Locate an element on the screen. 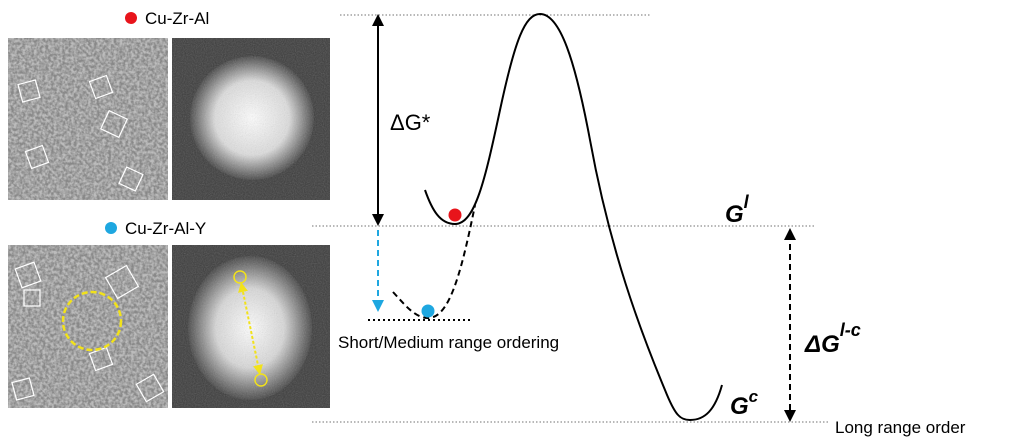 Image resolution: width=1022 pixels, height=442 pixels. annotation: Long range order is located at coordinates (900, 427).